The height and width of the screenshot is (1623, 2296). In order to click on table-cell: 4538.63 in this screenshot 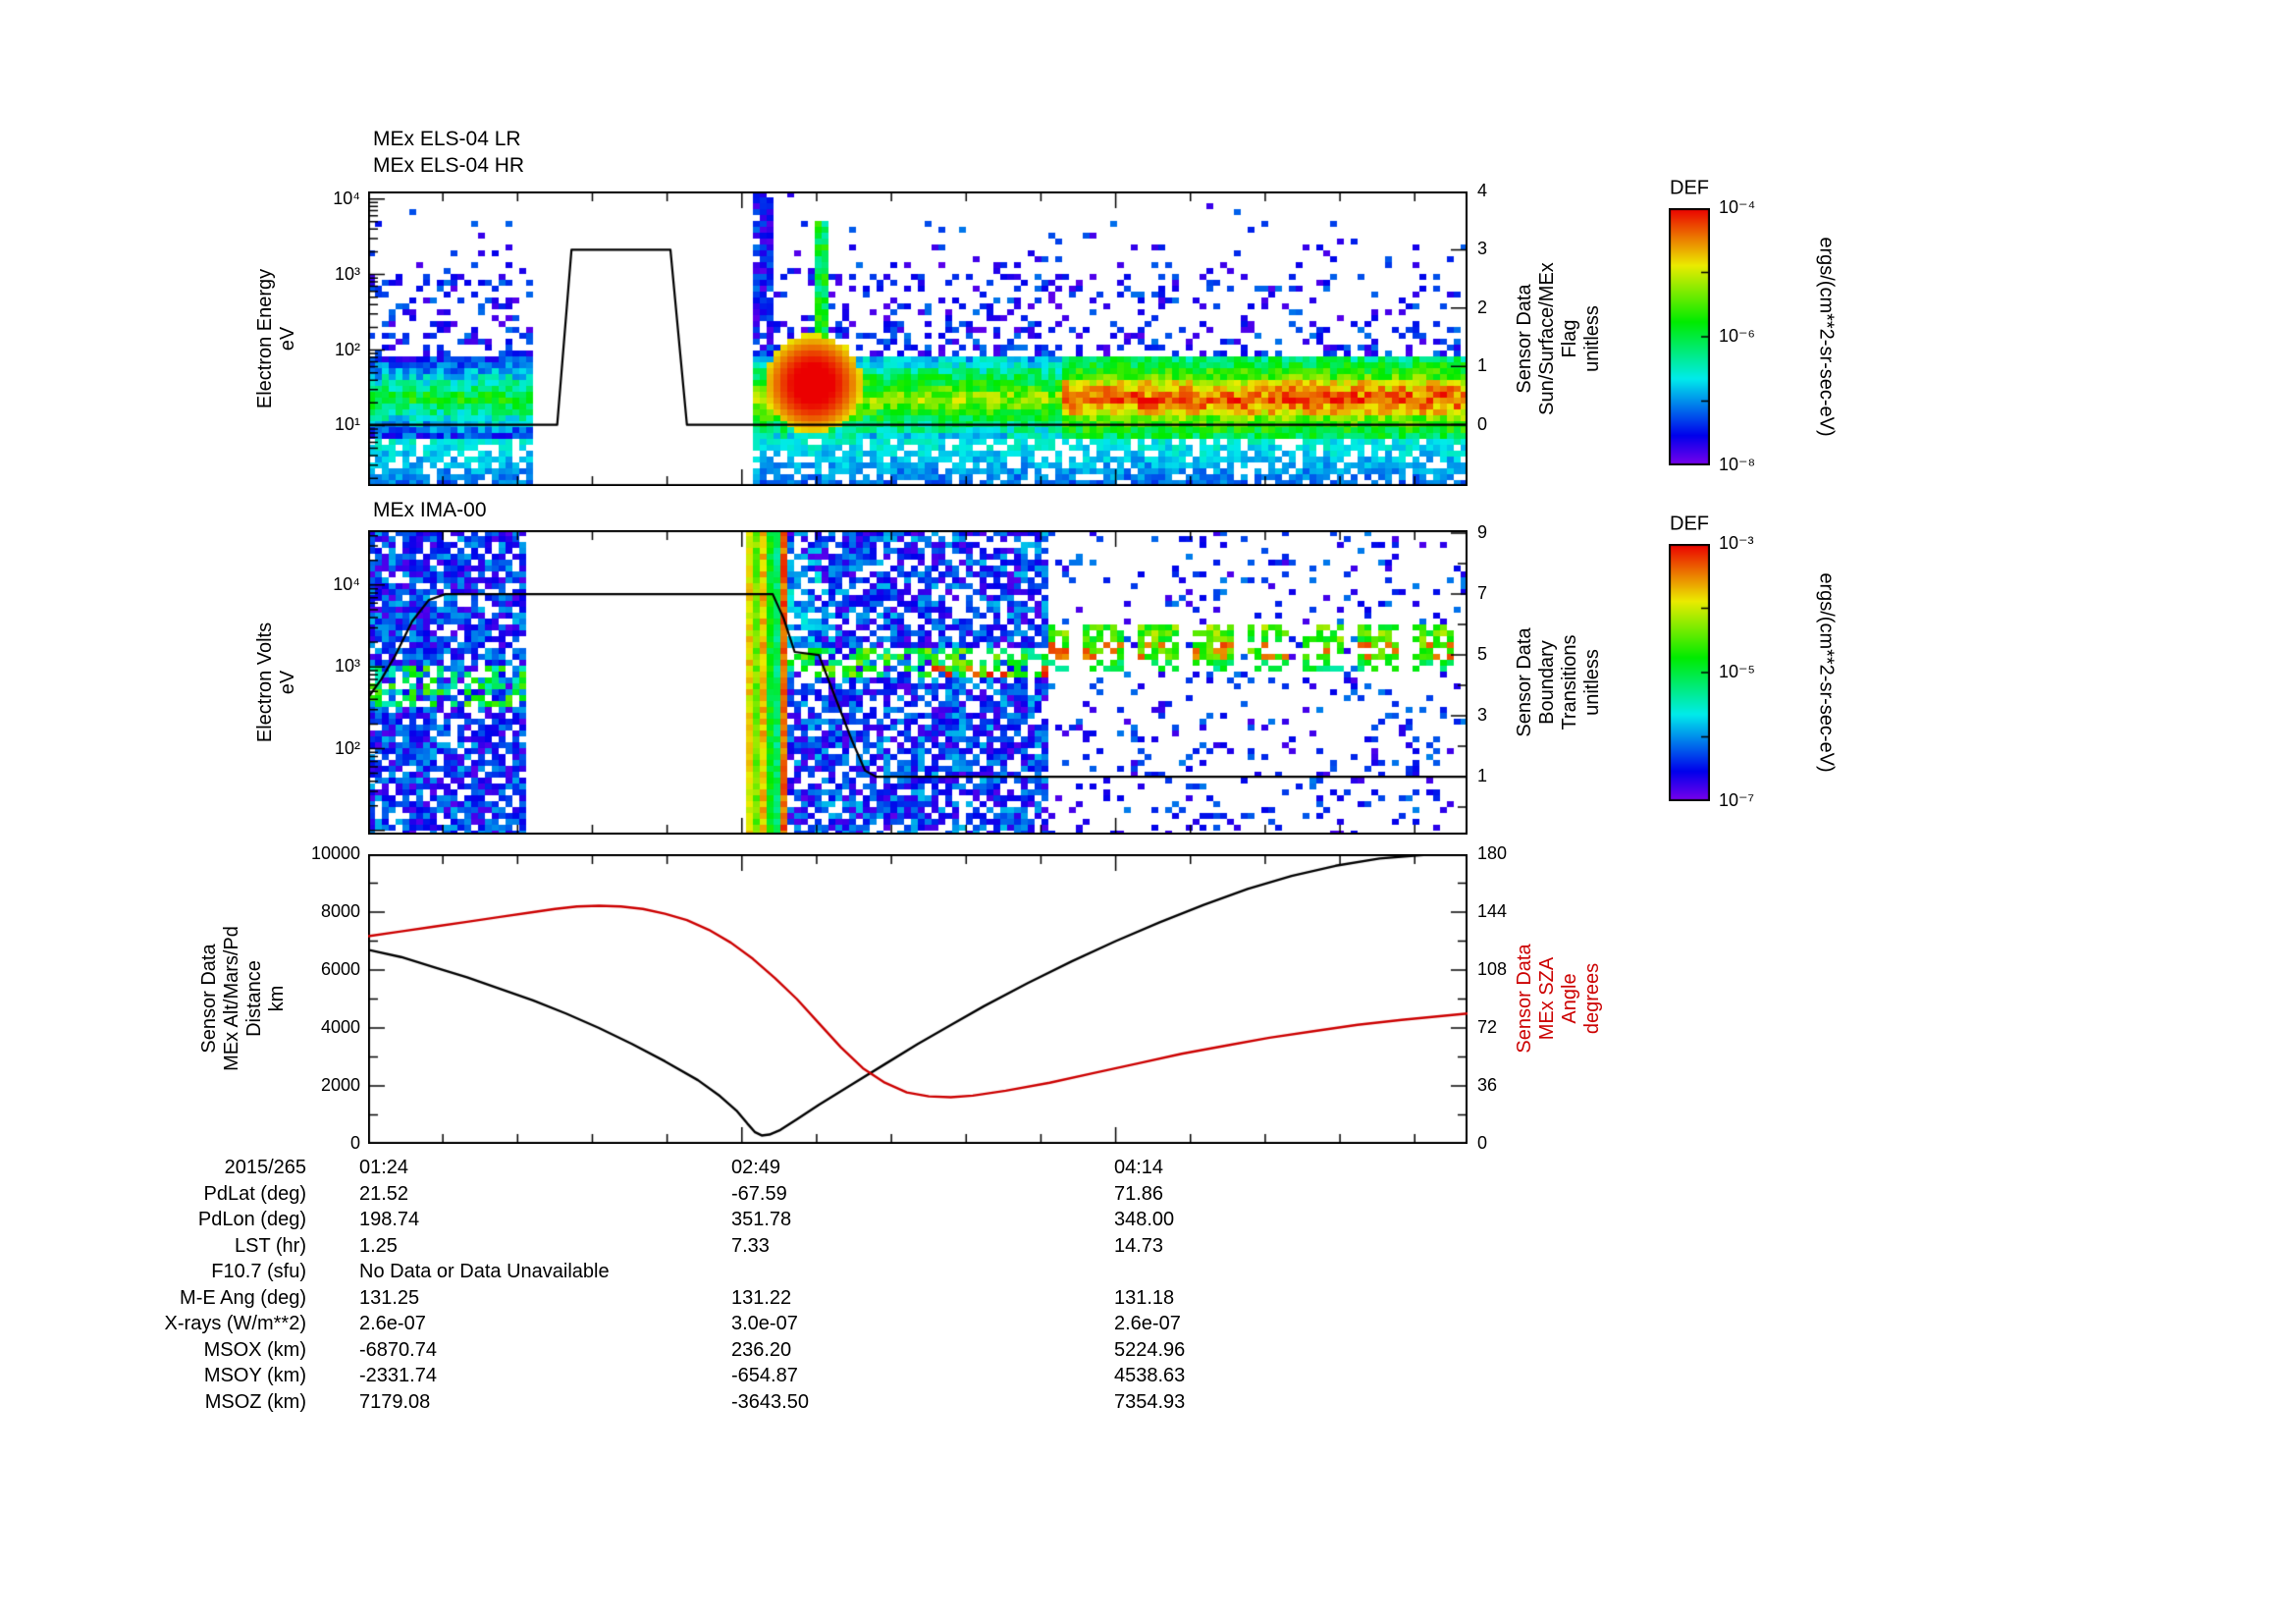, I will do `click(1150, 1376)`.